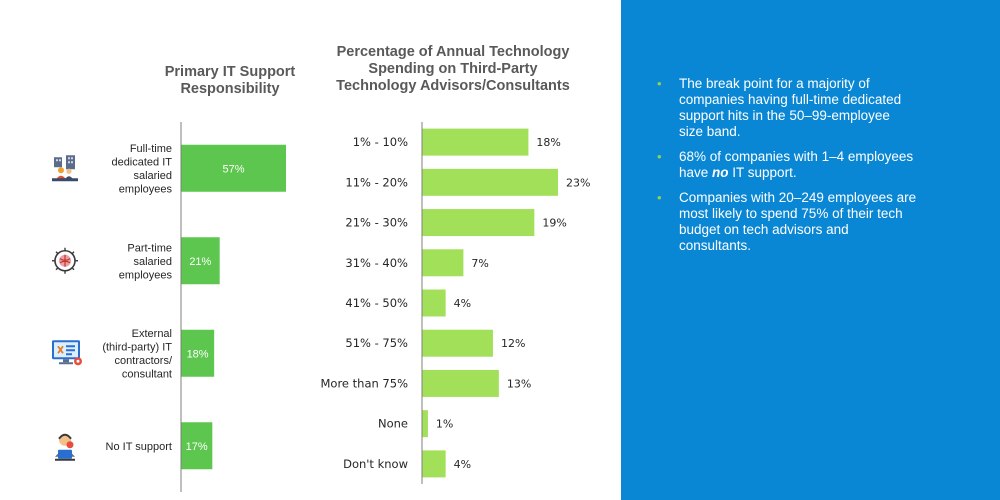  What do you see at coordinates (139, 447) in the screenshot?
I see `left-category-label: No IT support` at bounding box center [139, 447].